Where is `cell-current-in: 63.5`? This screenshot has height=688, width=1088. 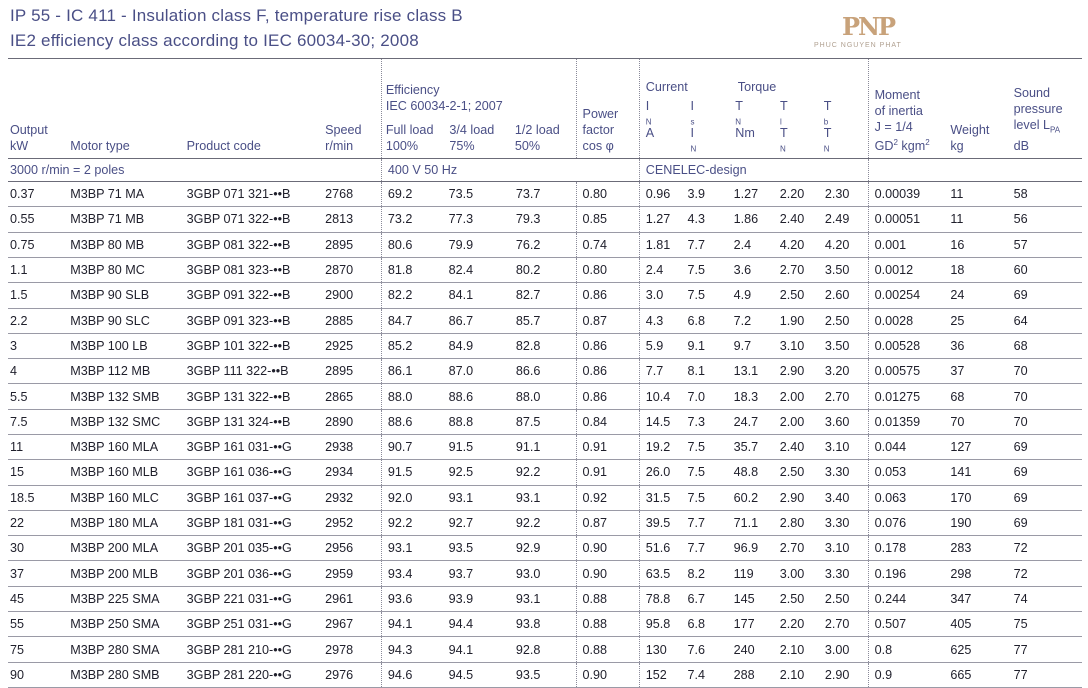 cell-current-in: 63.5 is located at coordinates (662, 573).